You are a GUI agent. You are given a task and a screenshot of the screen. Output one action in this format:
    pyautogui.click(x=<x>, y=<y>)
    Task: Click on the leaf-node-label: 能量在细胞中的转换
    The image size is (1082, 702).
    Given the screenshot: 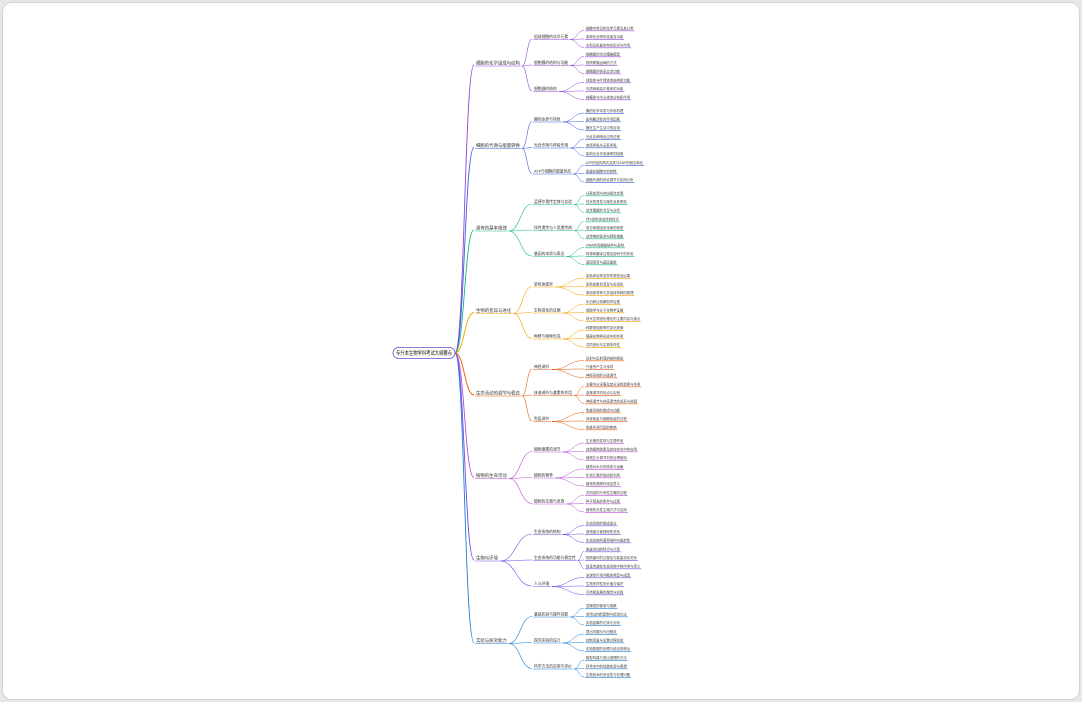 What is the action you would take?
    pyautogui.click(x=601, y=171)
    